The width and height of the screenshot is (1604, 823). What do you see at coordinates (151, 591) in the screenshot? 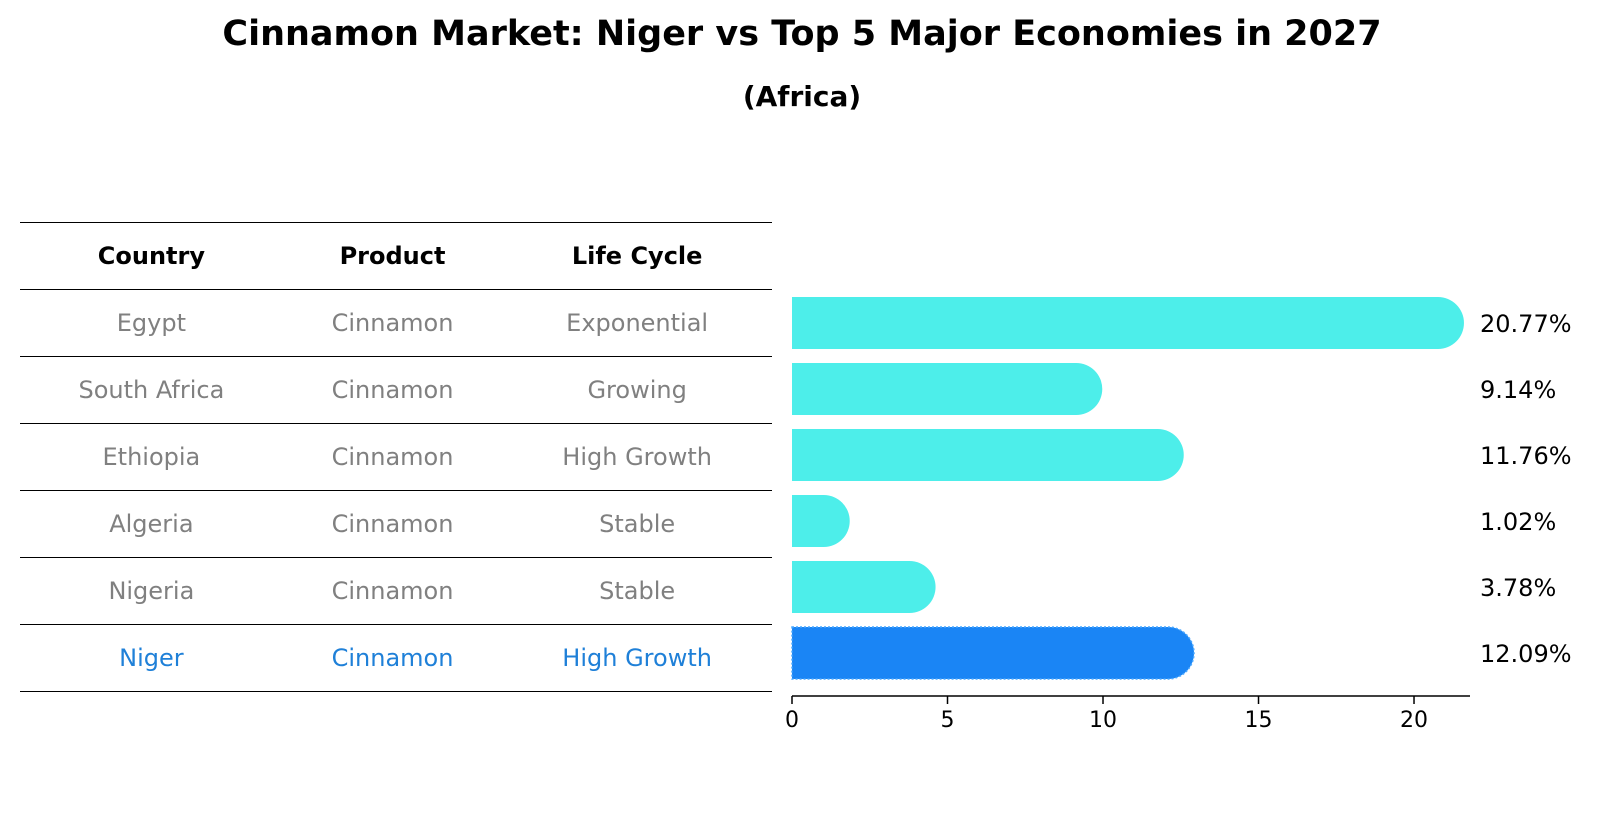
I see `cell-country: Nigeria` at bounding box center [151, 591].